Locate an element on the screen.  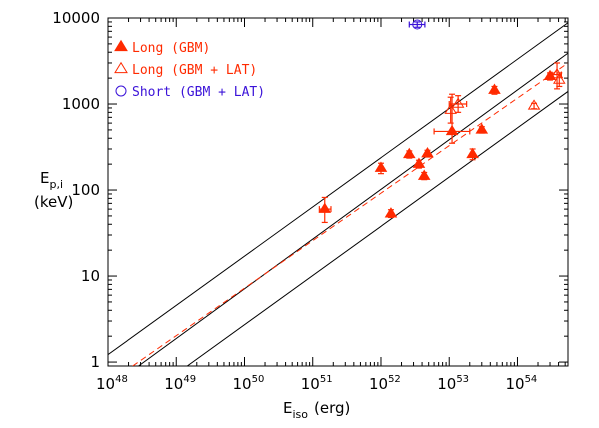
legend-entry: Short (GBM + LAT) is located at coordinates (190, 92).